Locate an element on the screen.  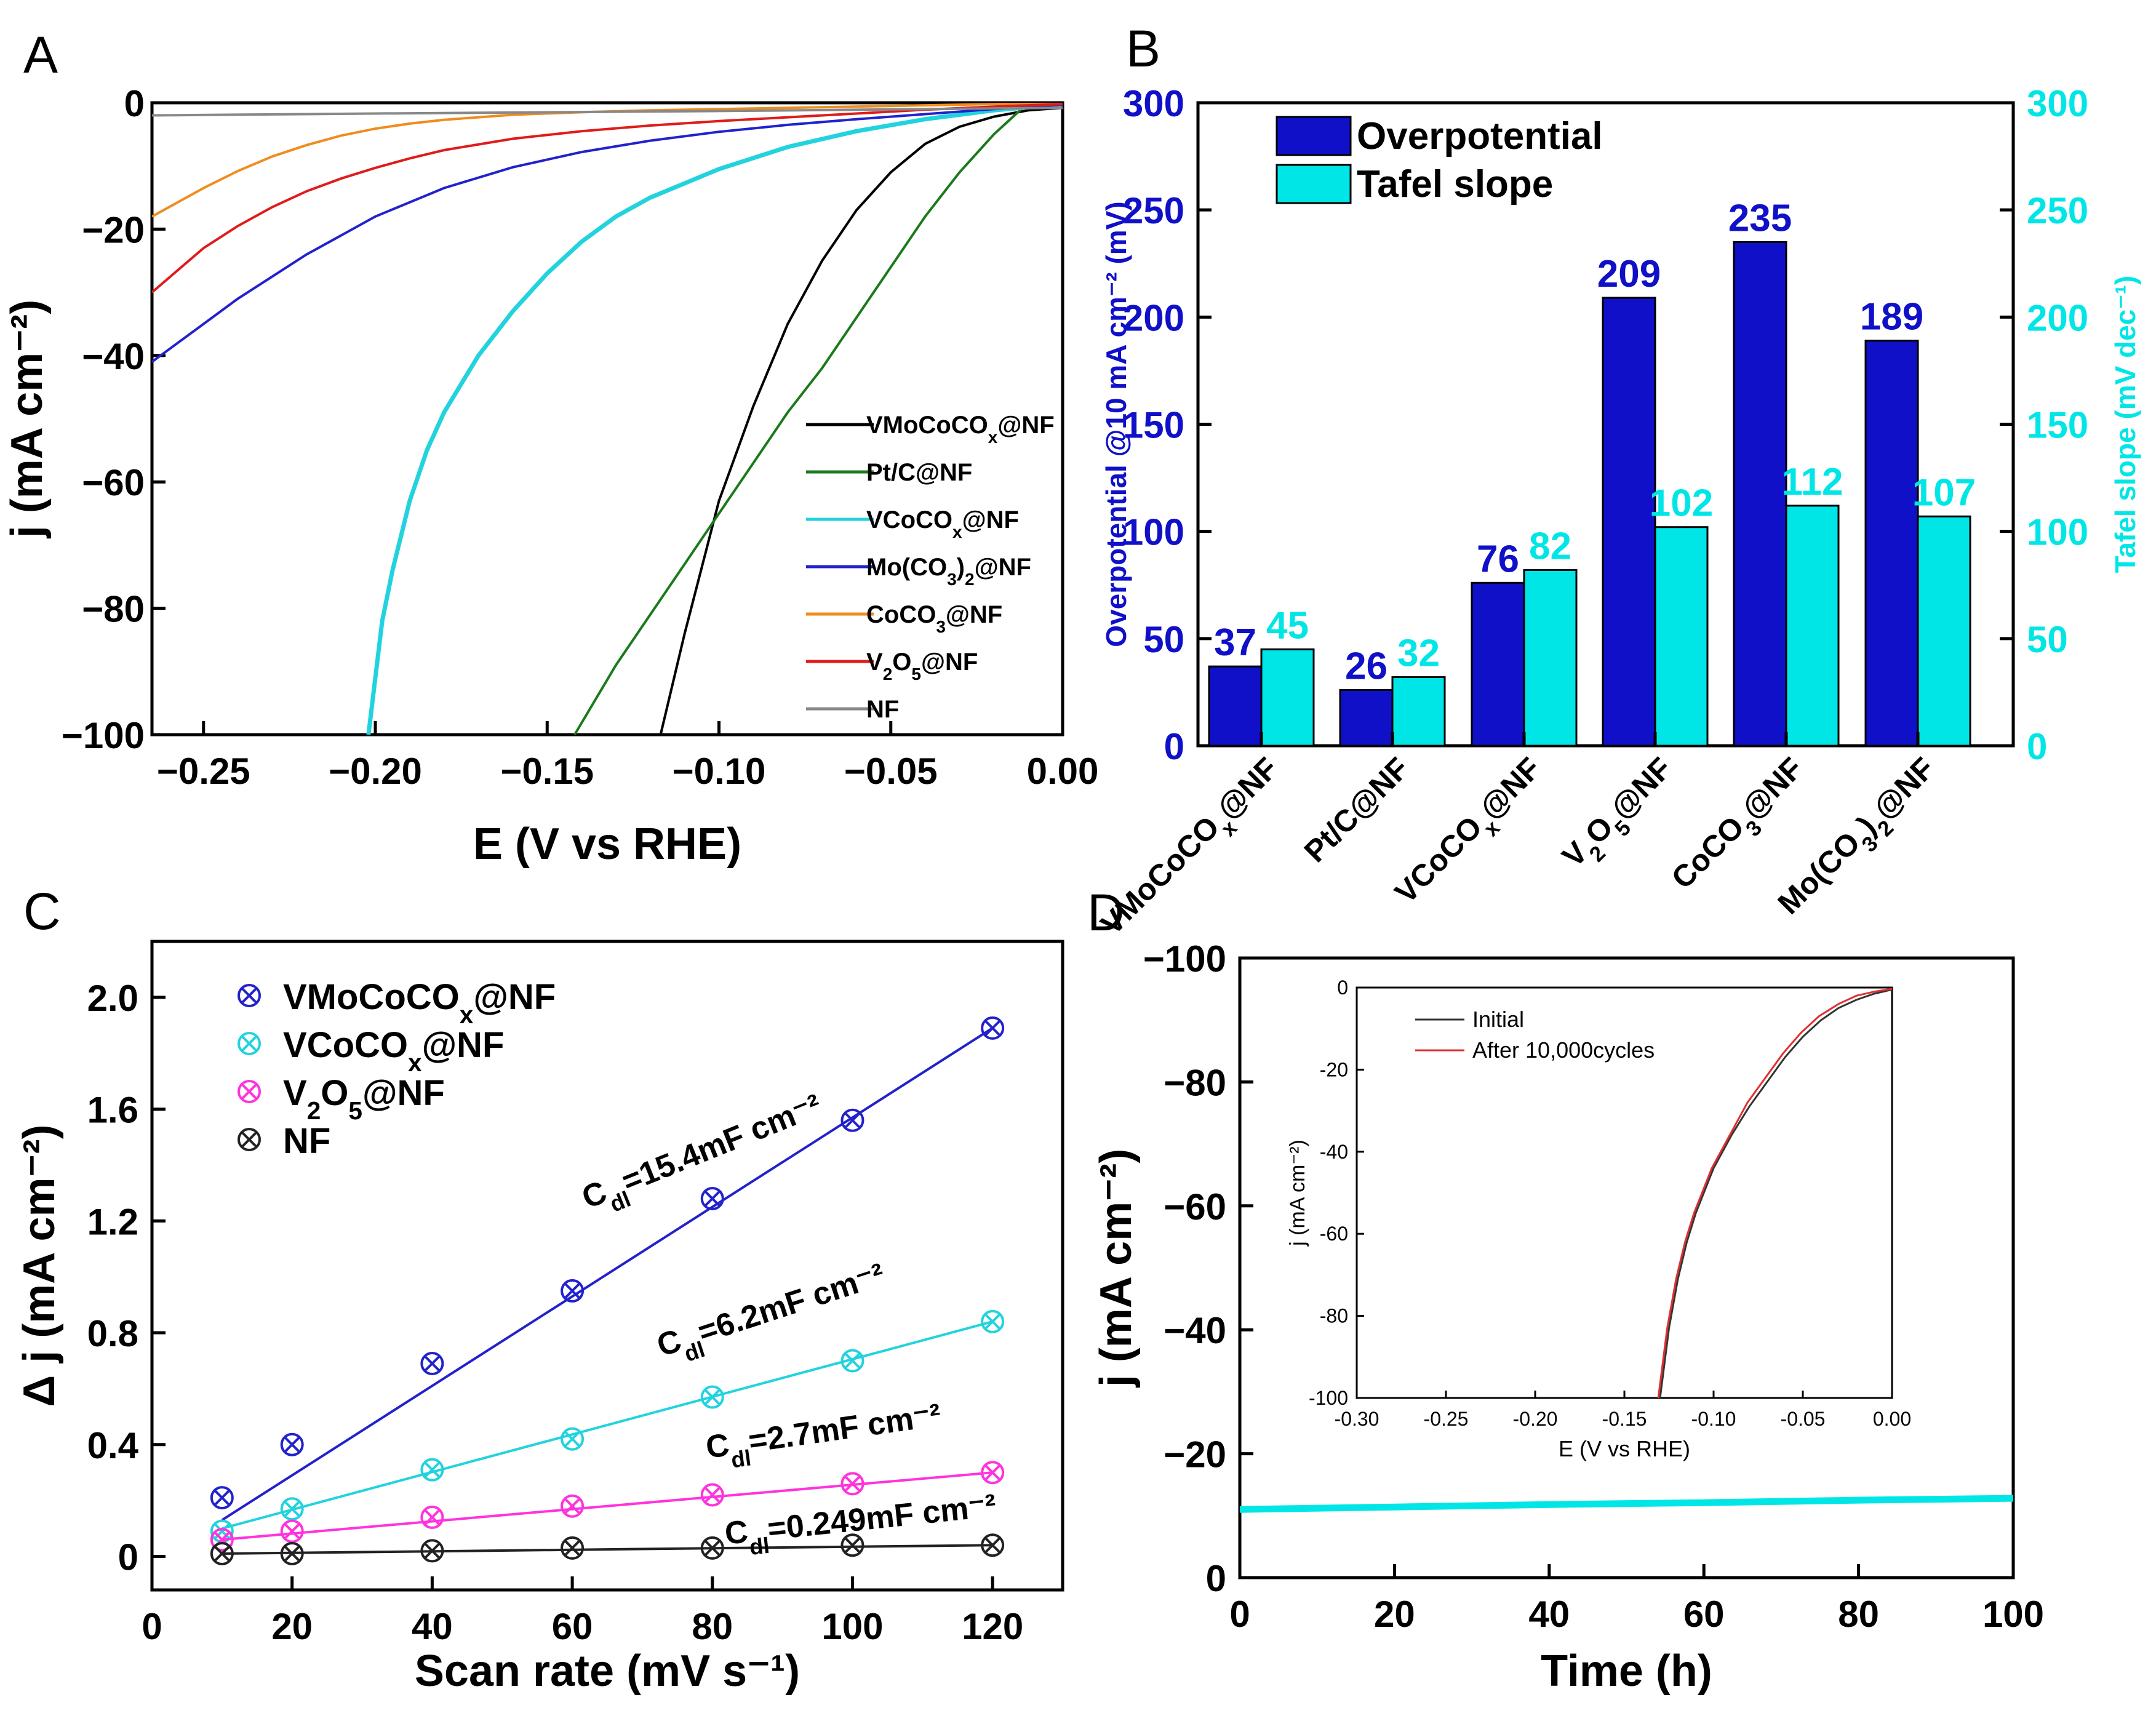
bar-label-tafel: 102 is located at coordinates (1681, 504).